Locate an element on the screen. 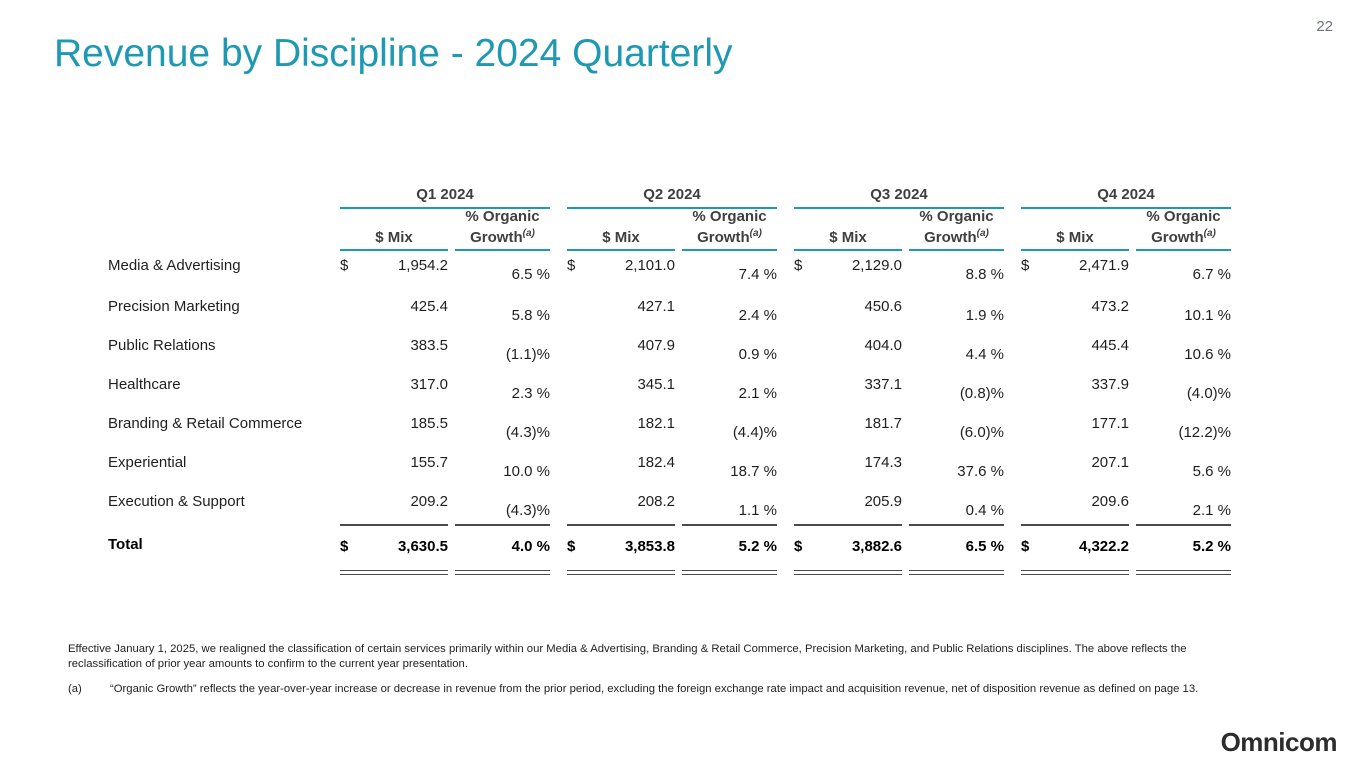 This screenshot has width=1365, height=768. mix-value-cell: 450.6 is located at coordinates (883, 306).